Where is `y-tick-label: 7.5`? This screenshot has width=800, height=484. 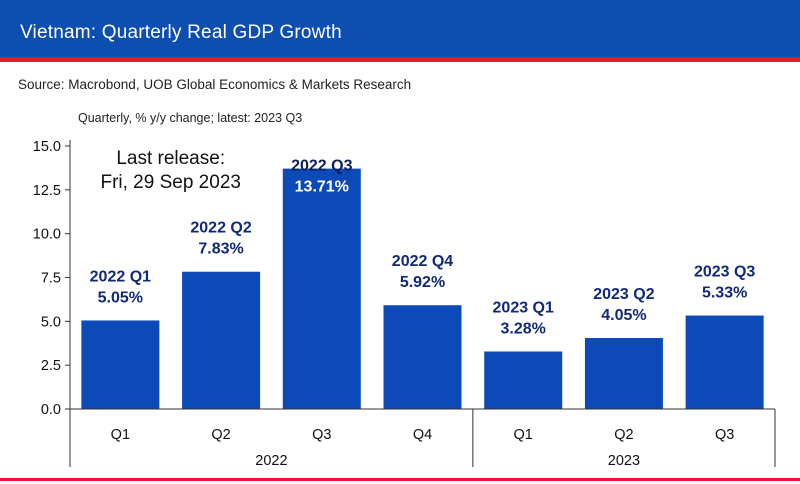 y-tick-label: 7.5 is located at coordinates (51, 279).